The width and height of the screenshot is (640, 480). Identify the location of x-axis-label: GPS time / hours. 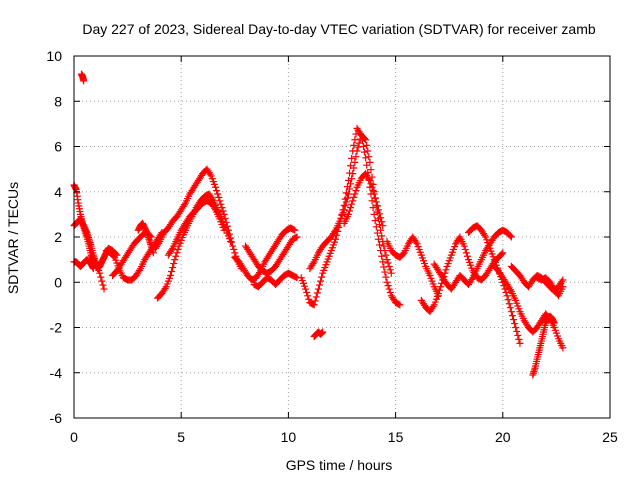
(339, 465).